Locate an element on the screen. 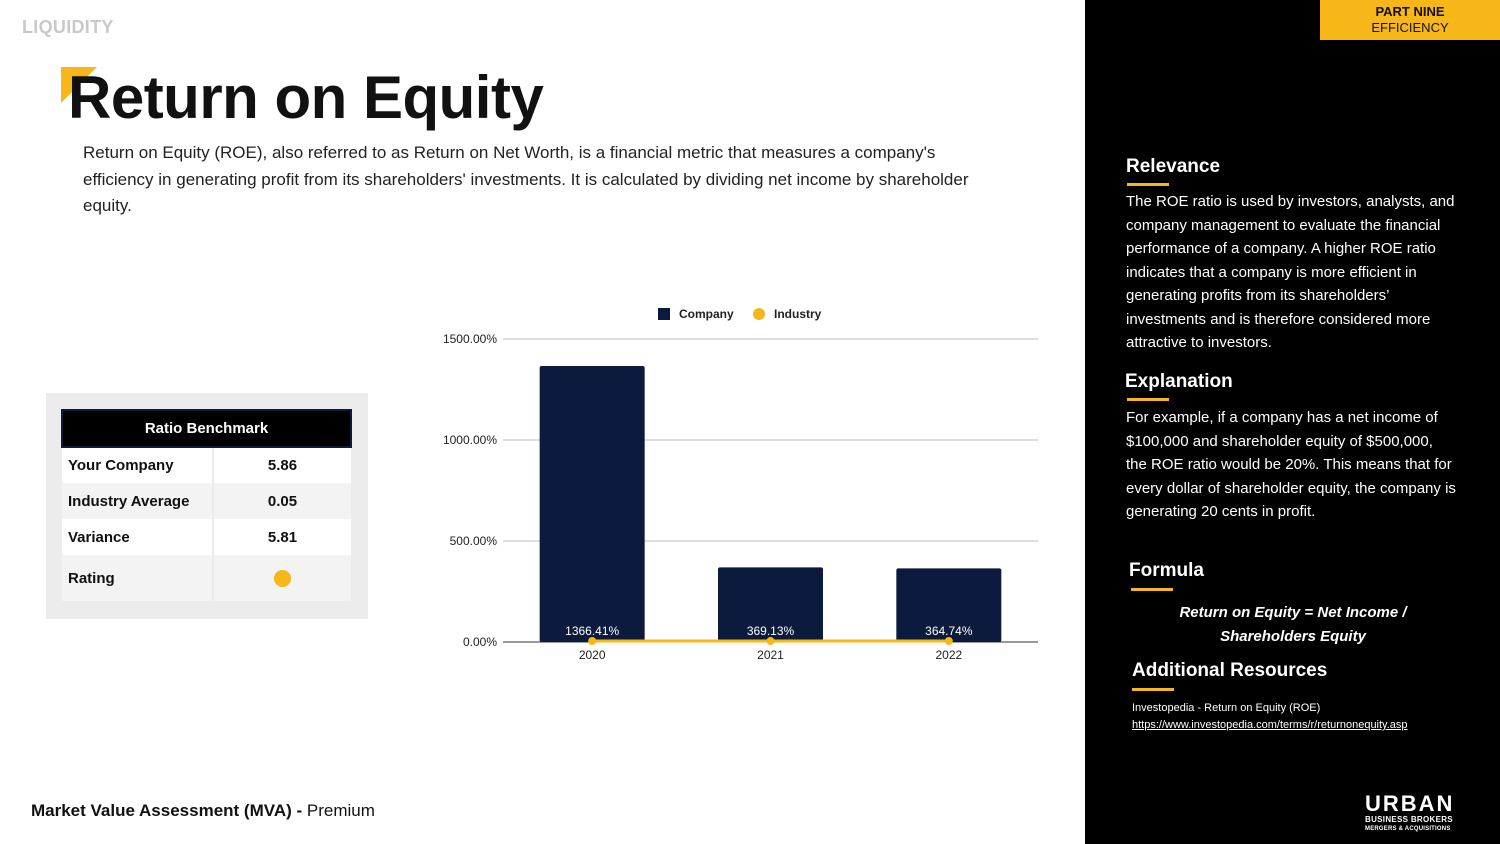  footer: Market Value Assessment (MVA) - Premium is located at coordinates (203, 811).